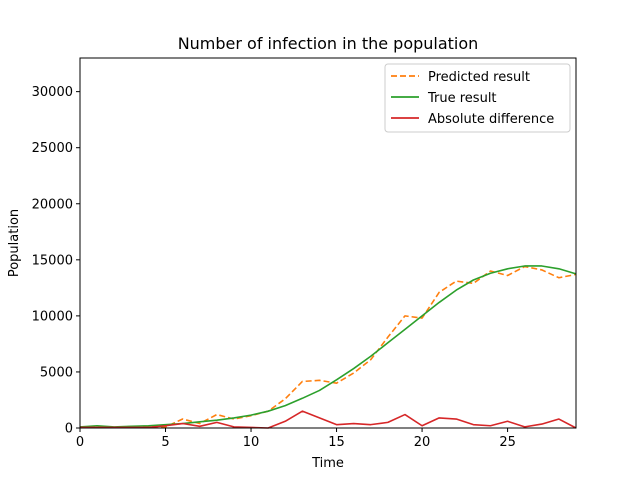 Image resolution: width=640 pixels, height=480 pixels. What do you see at coordinates (165, 442) in the screenshot?
I see `x-tick-label: 5` at bounding box center [165, 442].